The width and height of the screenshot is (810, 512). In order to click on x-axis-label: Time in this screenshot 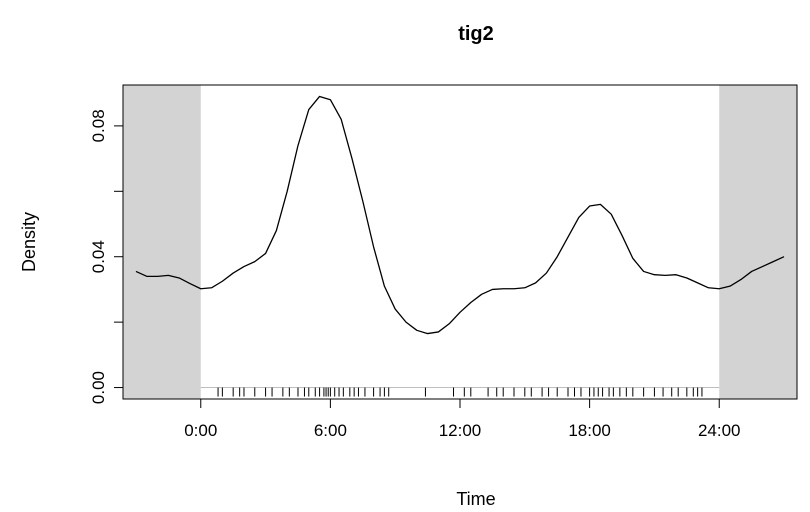, I will do `click(475, 499)`.